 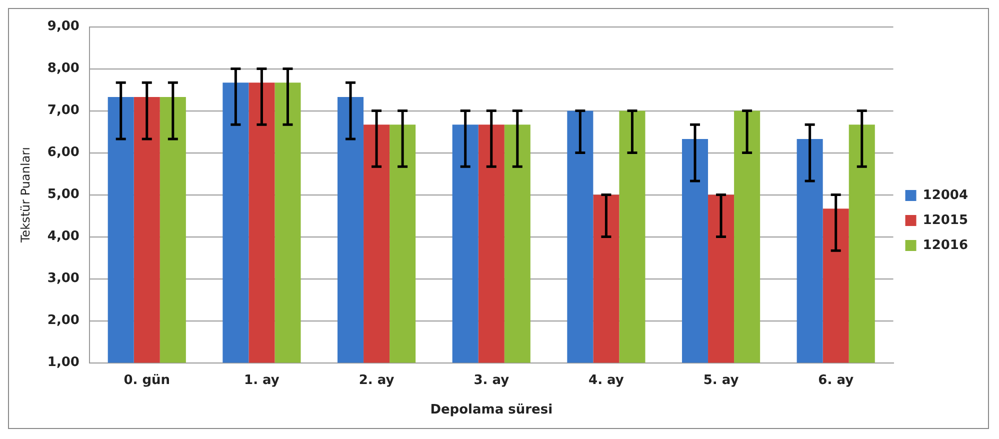 I want to click on y-tick-label: 6,00, so click(x=63, y=152).